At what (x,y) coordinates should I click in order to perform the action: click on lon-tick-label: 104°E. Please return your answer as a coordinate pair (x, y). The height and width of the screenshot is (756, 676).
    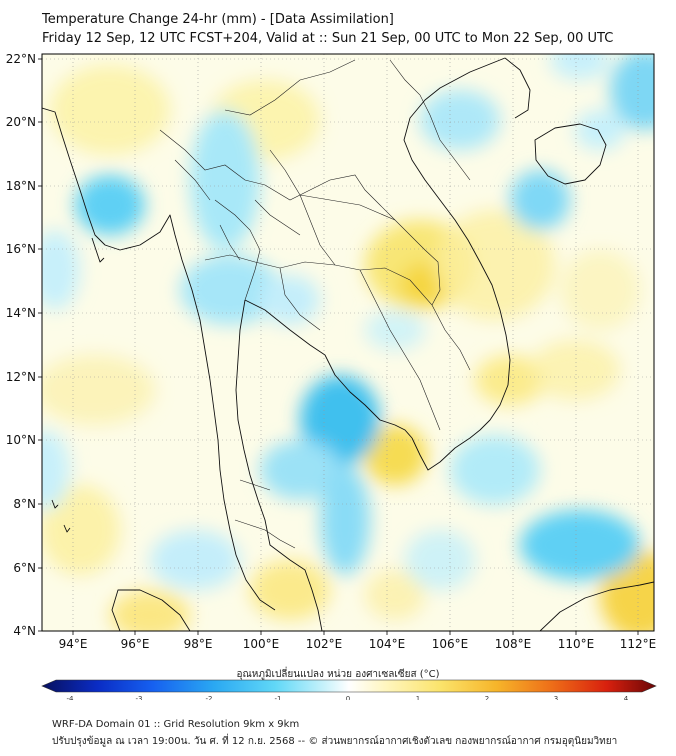
    Looking at the image, I should click on (387, 644).